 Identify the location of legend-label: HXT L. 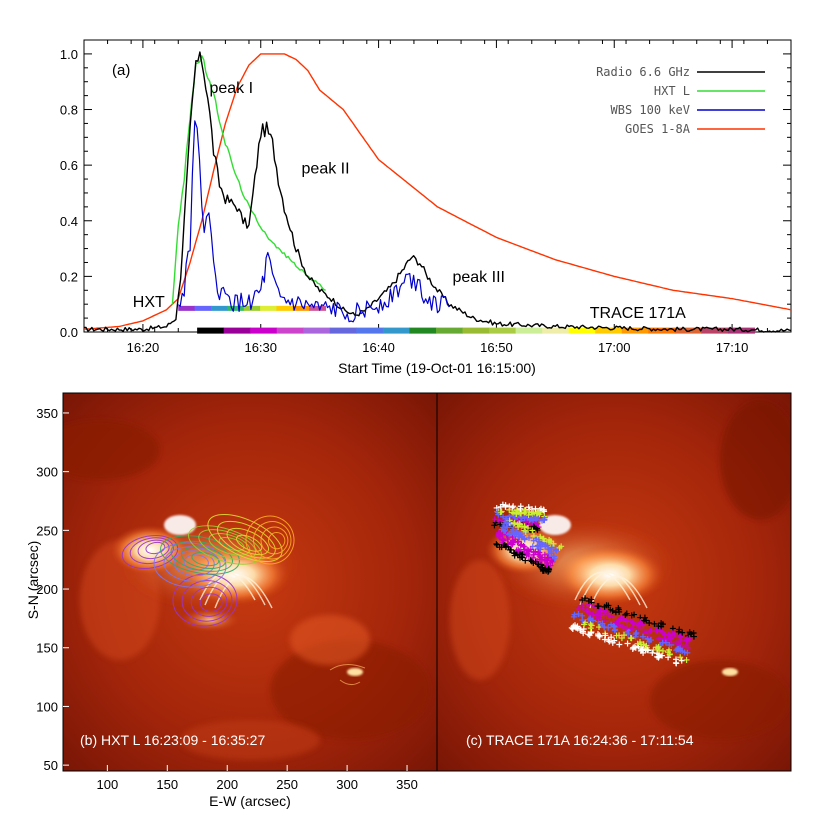
(672, 91).